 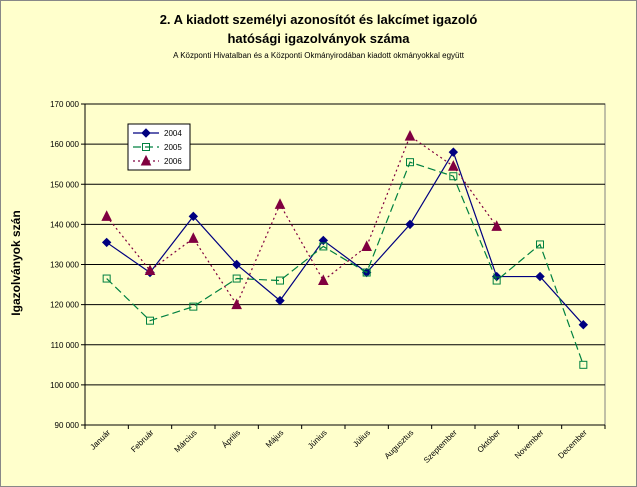 What do you see at coordinates (186, 441) in the screenshot?
I see `x-tick-label: Március` at bounding box center [186, 441].